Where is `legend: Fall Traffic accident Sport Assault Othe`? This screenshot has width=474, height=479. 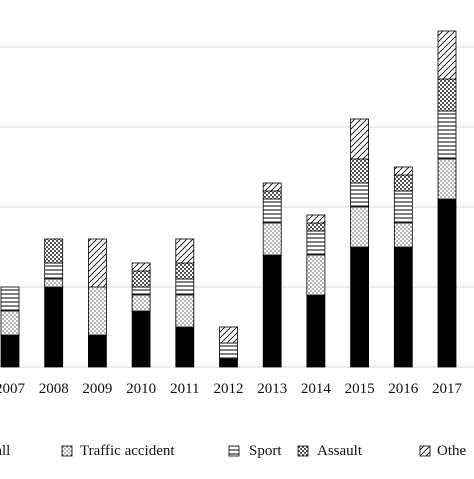
legend: Fall Traffic accident Sport Assault Othe is located at coordinates (233, 451).